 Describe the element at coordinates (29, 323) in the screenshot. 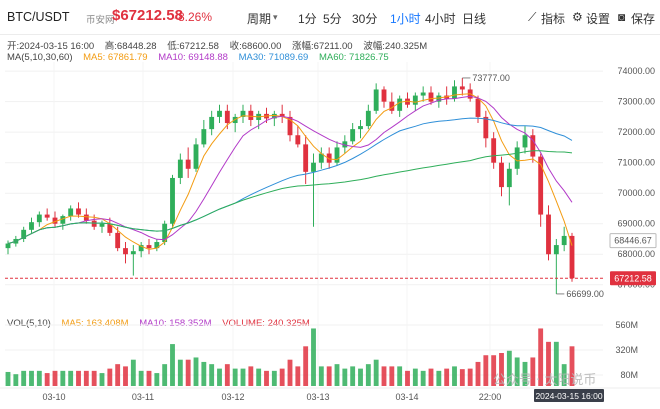

I see `vol-legend-title: VOL(5,10)` at that location.